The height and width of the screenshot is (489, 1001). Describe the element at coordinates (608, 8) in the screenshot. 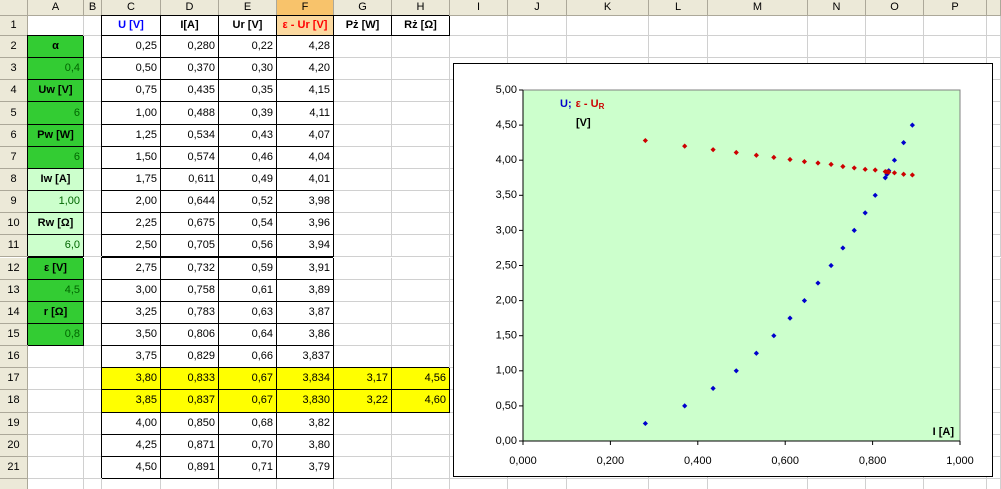

I see `column-header: K` at that location.